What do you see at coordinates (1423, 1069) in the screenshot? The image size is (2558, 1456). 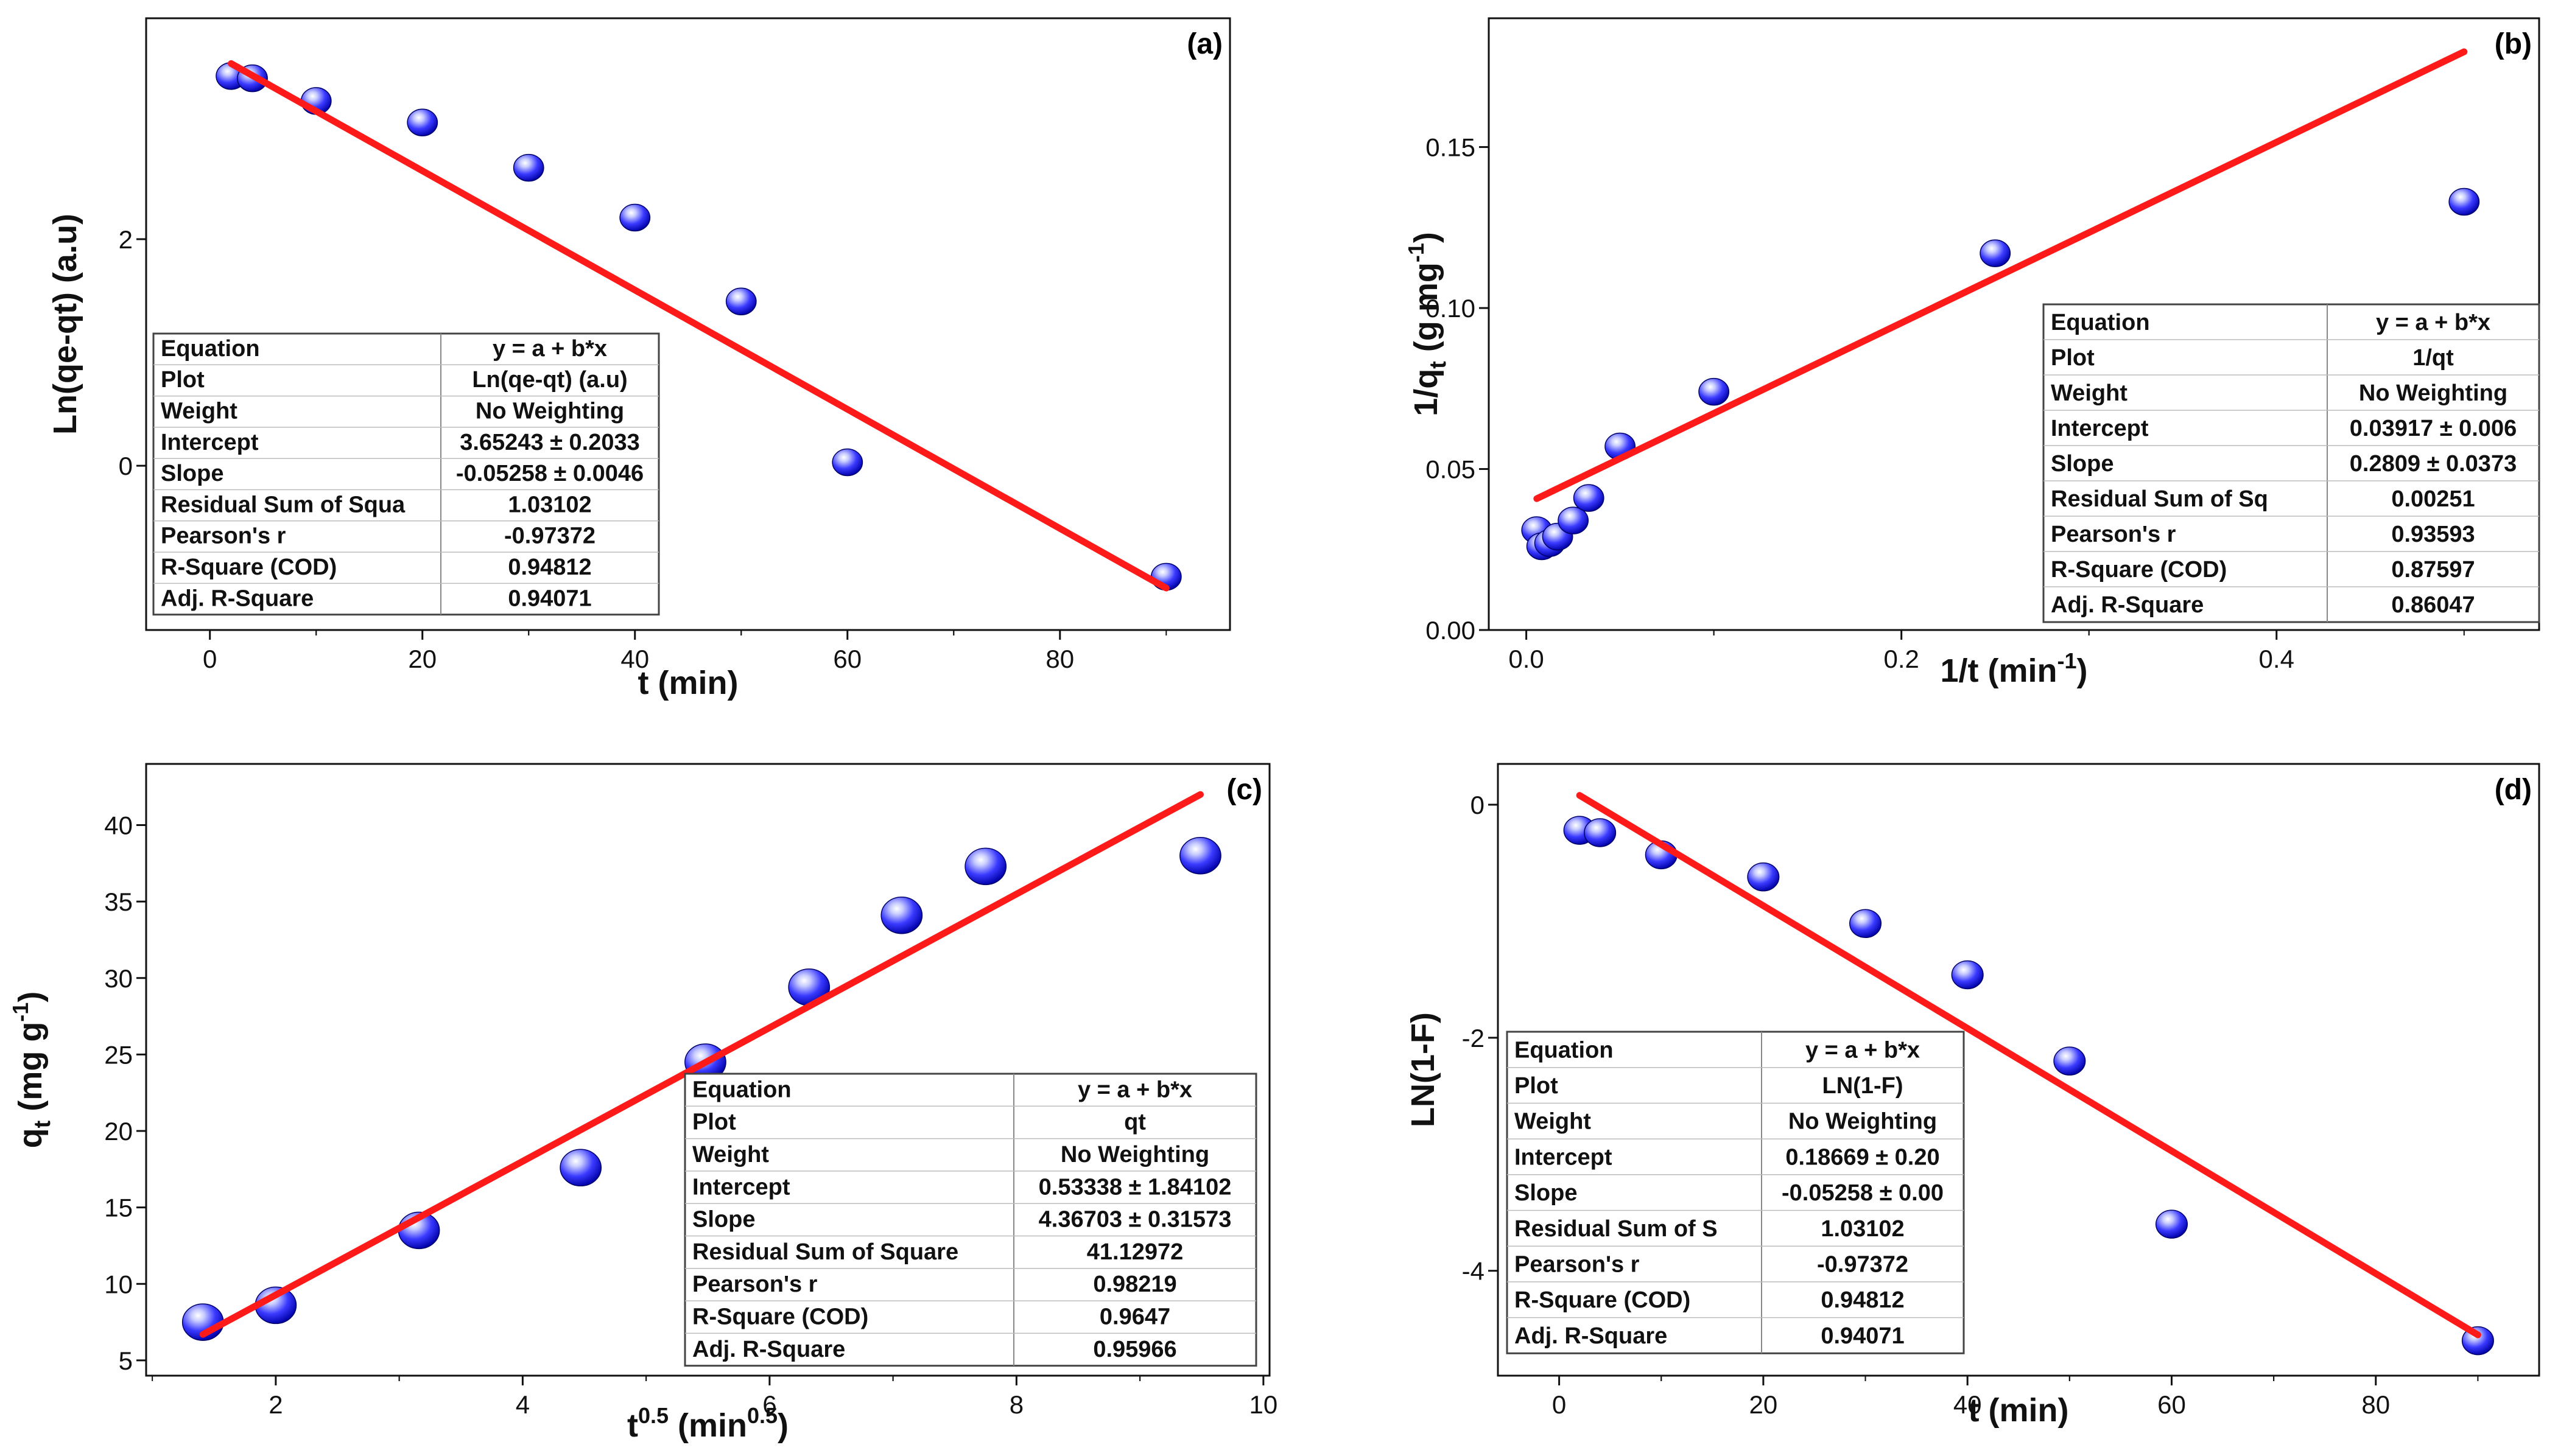 I see `y-axis-label: LN(1-F)` at bounding box center [1423, 1069].